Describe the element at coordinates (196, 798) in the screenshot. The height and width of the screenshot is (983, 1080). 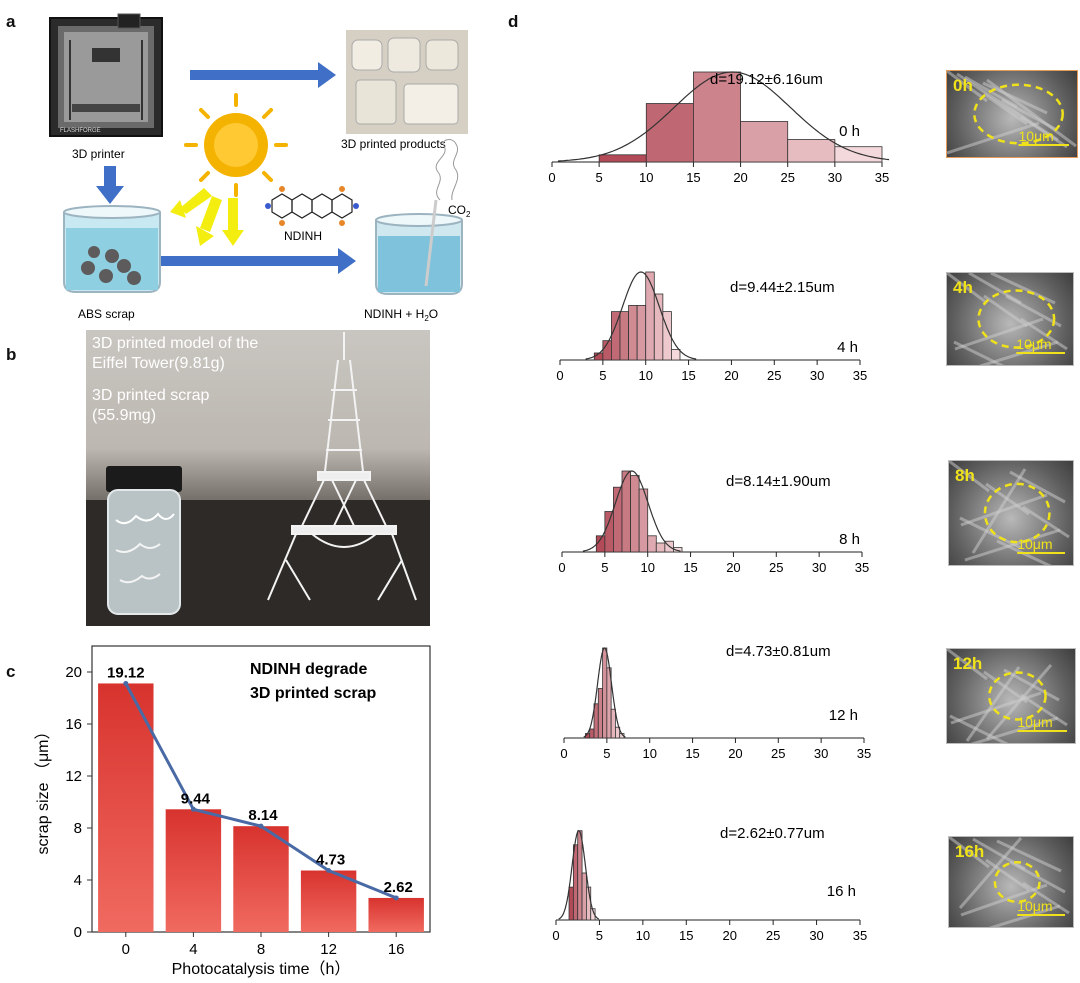
I see `data-label: 9.44` at that location.